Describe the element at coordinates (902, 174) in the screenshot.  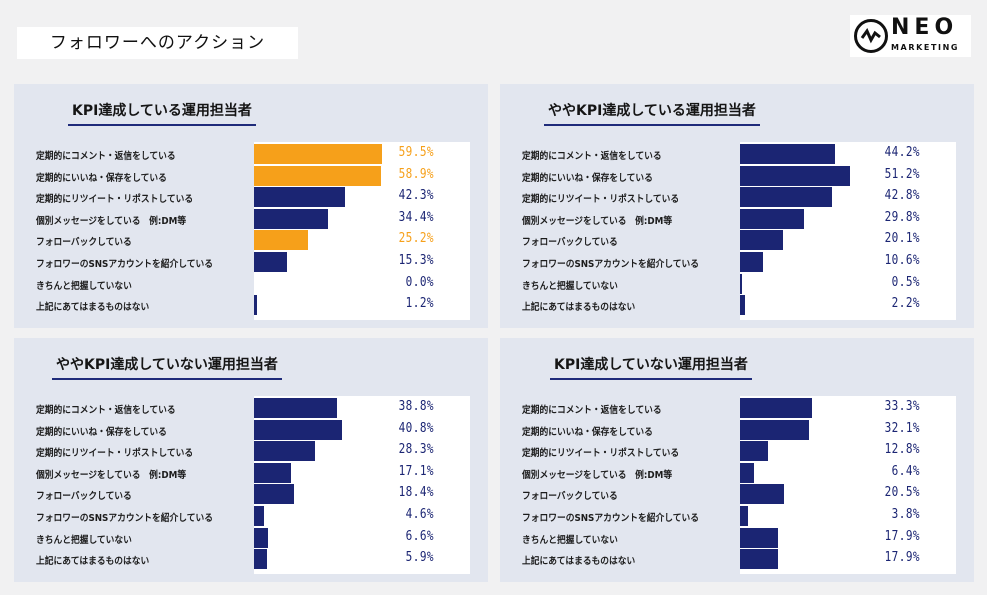
I see `data-label: 51.2%` at that location.